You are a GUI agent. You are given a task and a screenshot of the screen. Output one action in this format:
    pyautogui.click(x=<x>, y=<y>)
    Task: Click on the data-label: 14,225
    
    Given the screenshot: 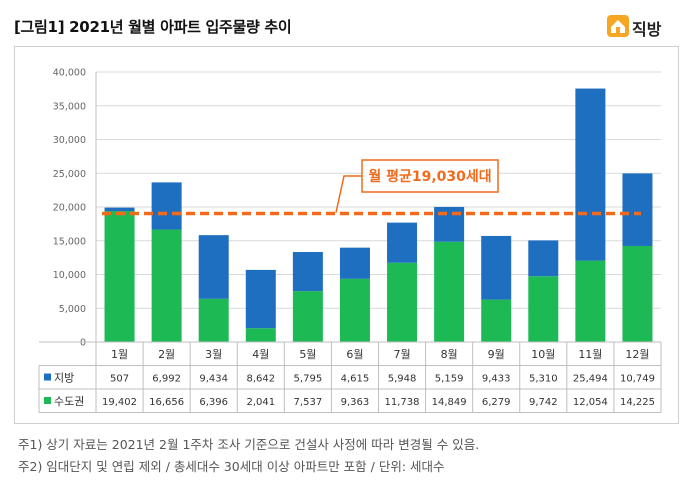 What is the action you would take?
    pyautogui.click(x=637, y=402)
    